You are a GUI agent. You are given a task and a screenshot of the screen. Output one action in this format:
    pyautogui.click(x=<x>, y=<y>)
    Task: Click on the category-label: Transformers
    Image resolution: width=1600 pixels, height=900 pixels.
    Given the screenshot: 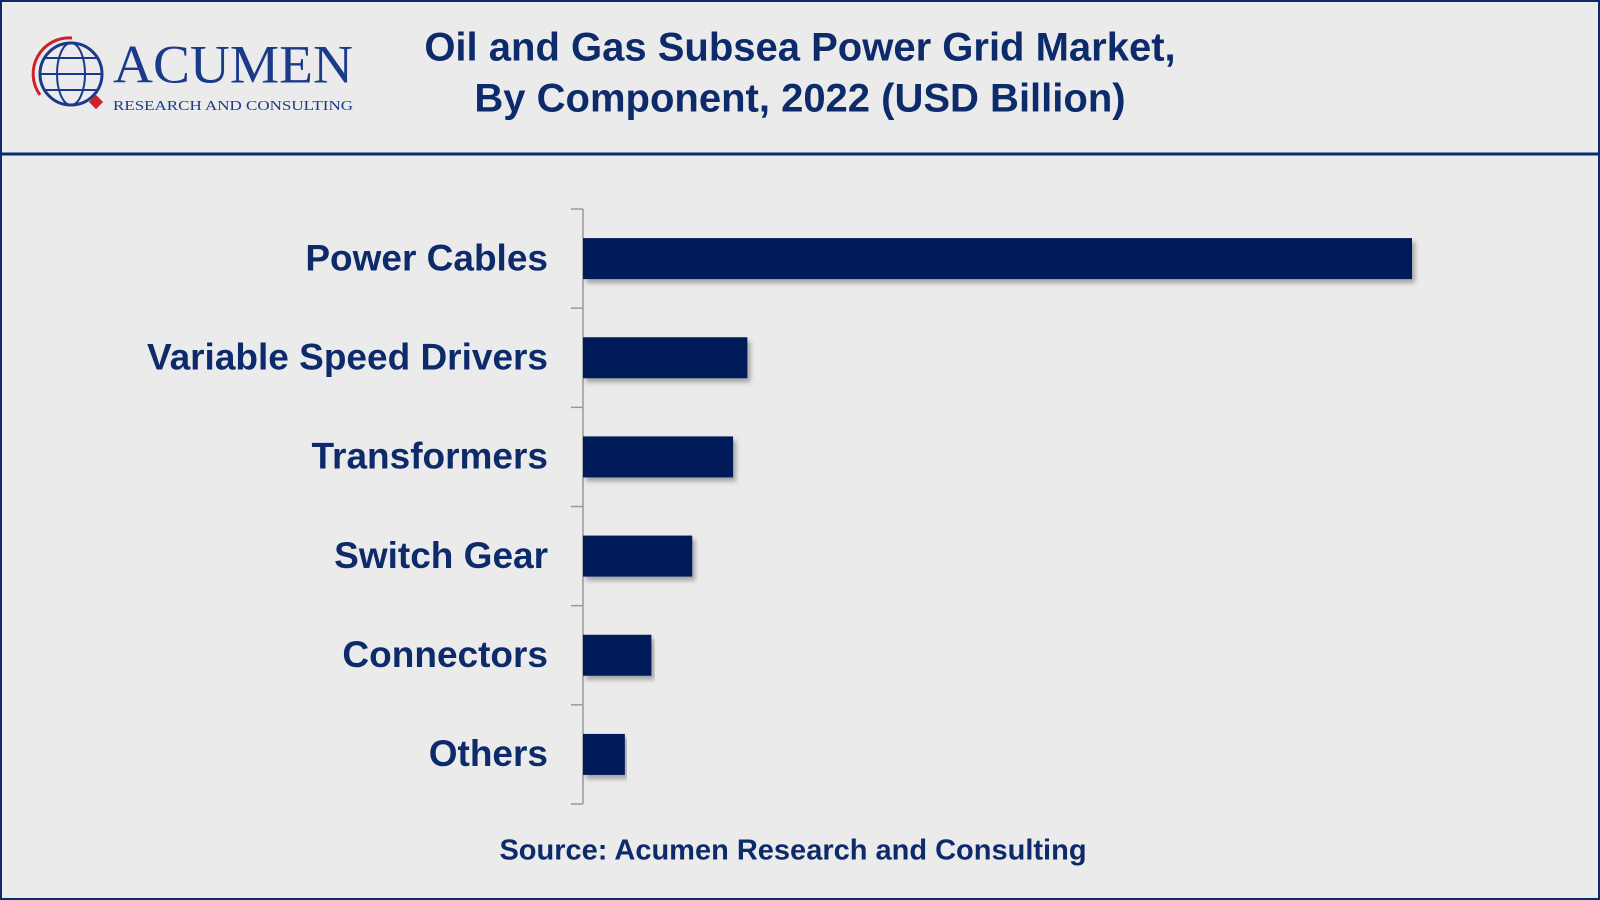 What is the action you would take?
    pyautogui.click(x=430, y=456)
    